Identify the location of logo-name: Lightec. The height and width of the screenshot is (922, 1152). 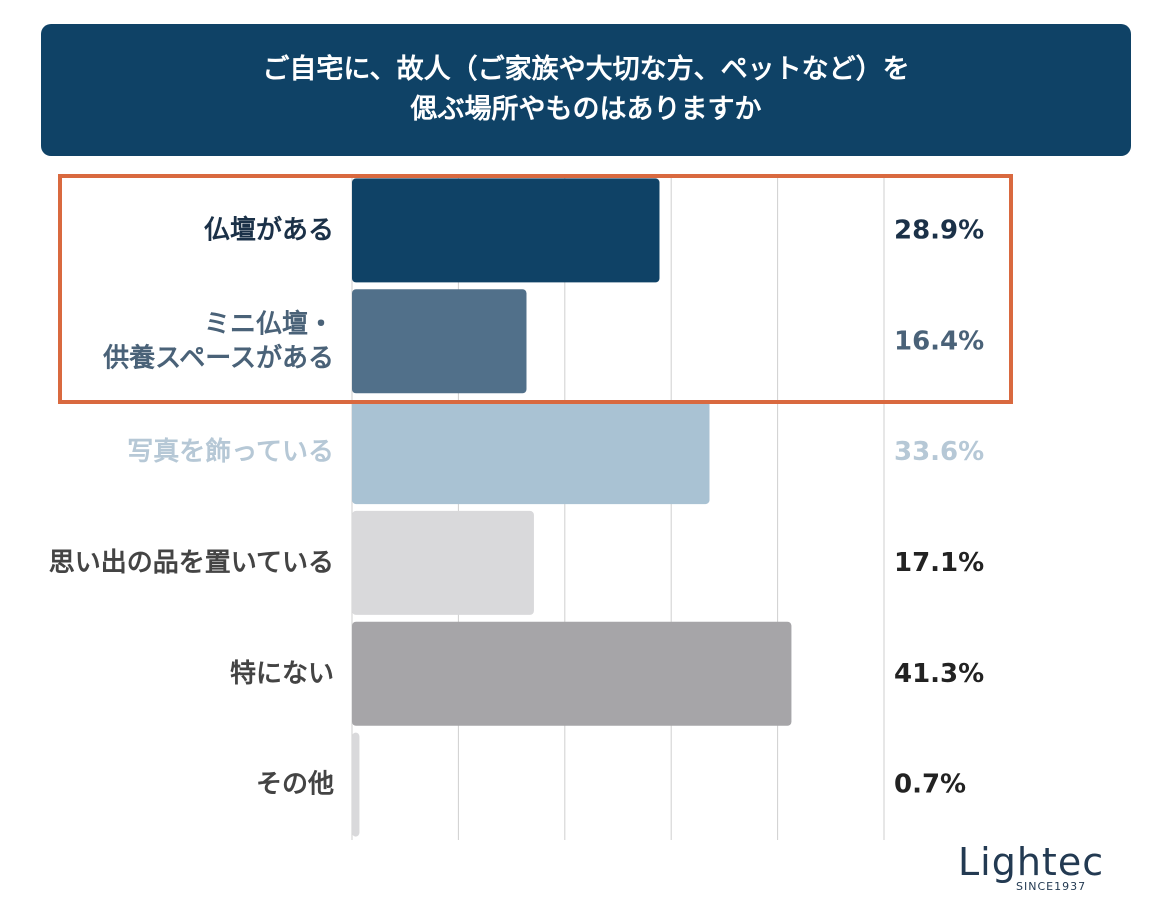
(1031, 862).